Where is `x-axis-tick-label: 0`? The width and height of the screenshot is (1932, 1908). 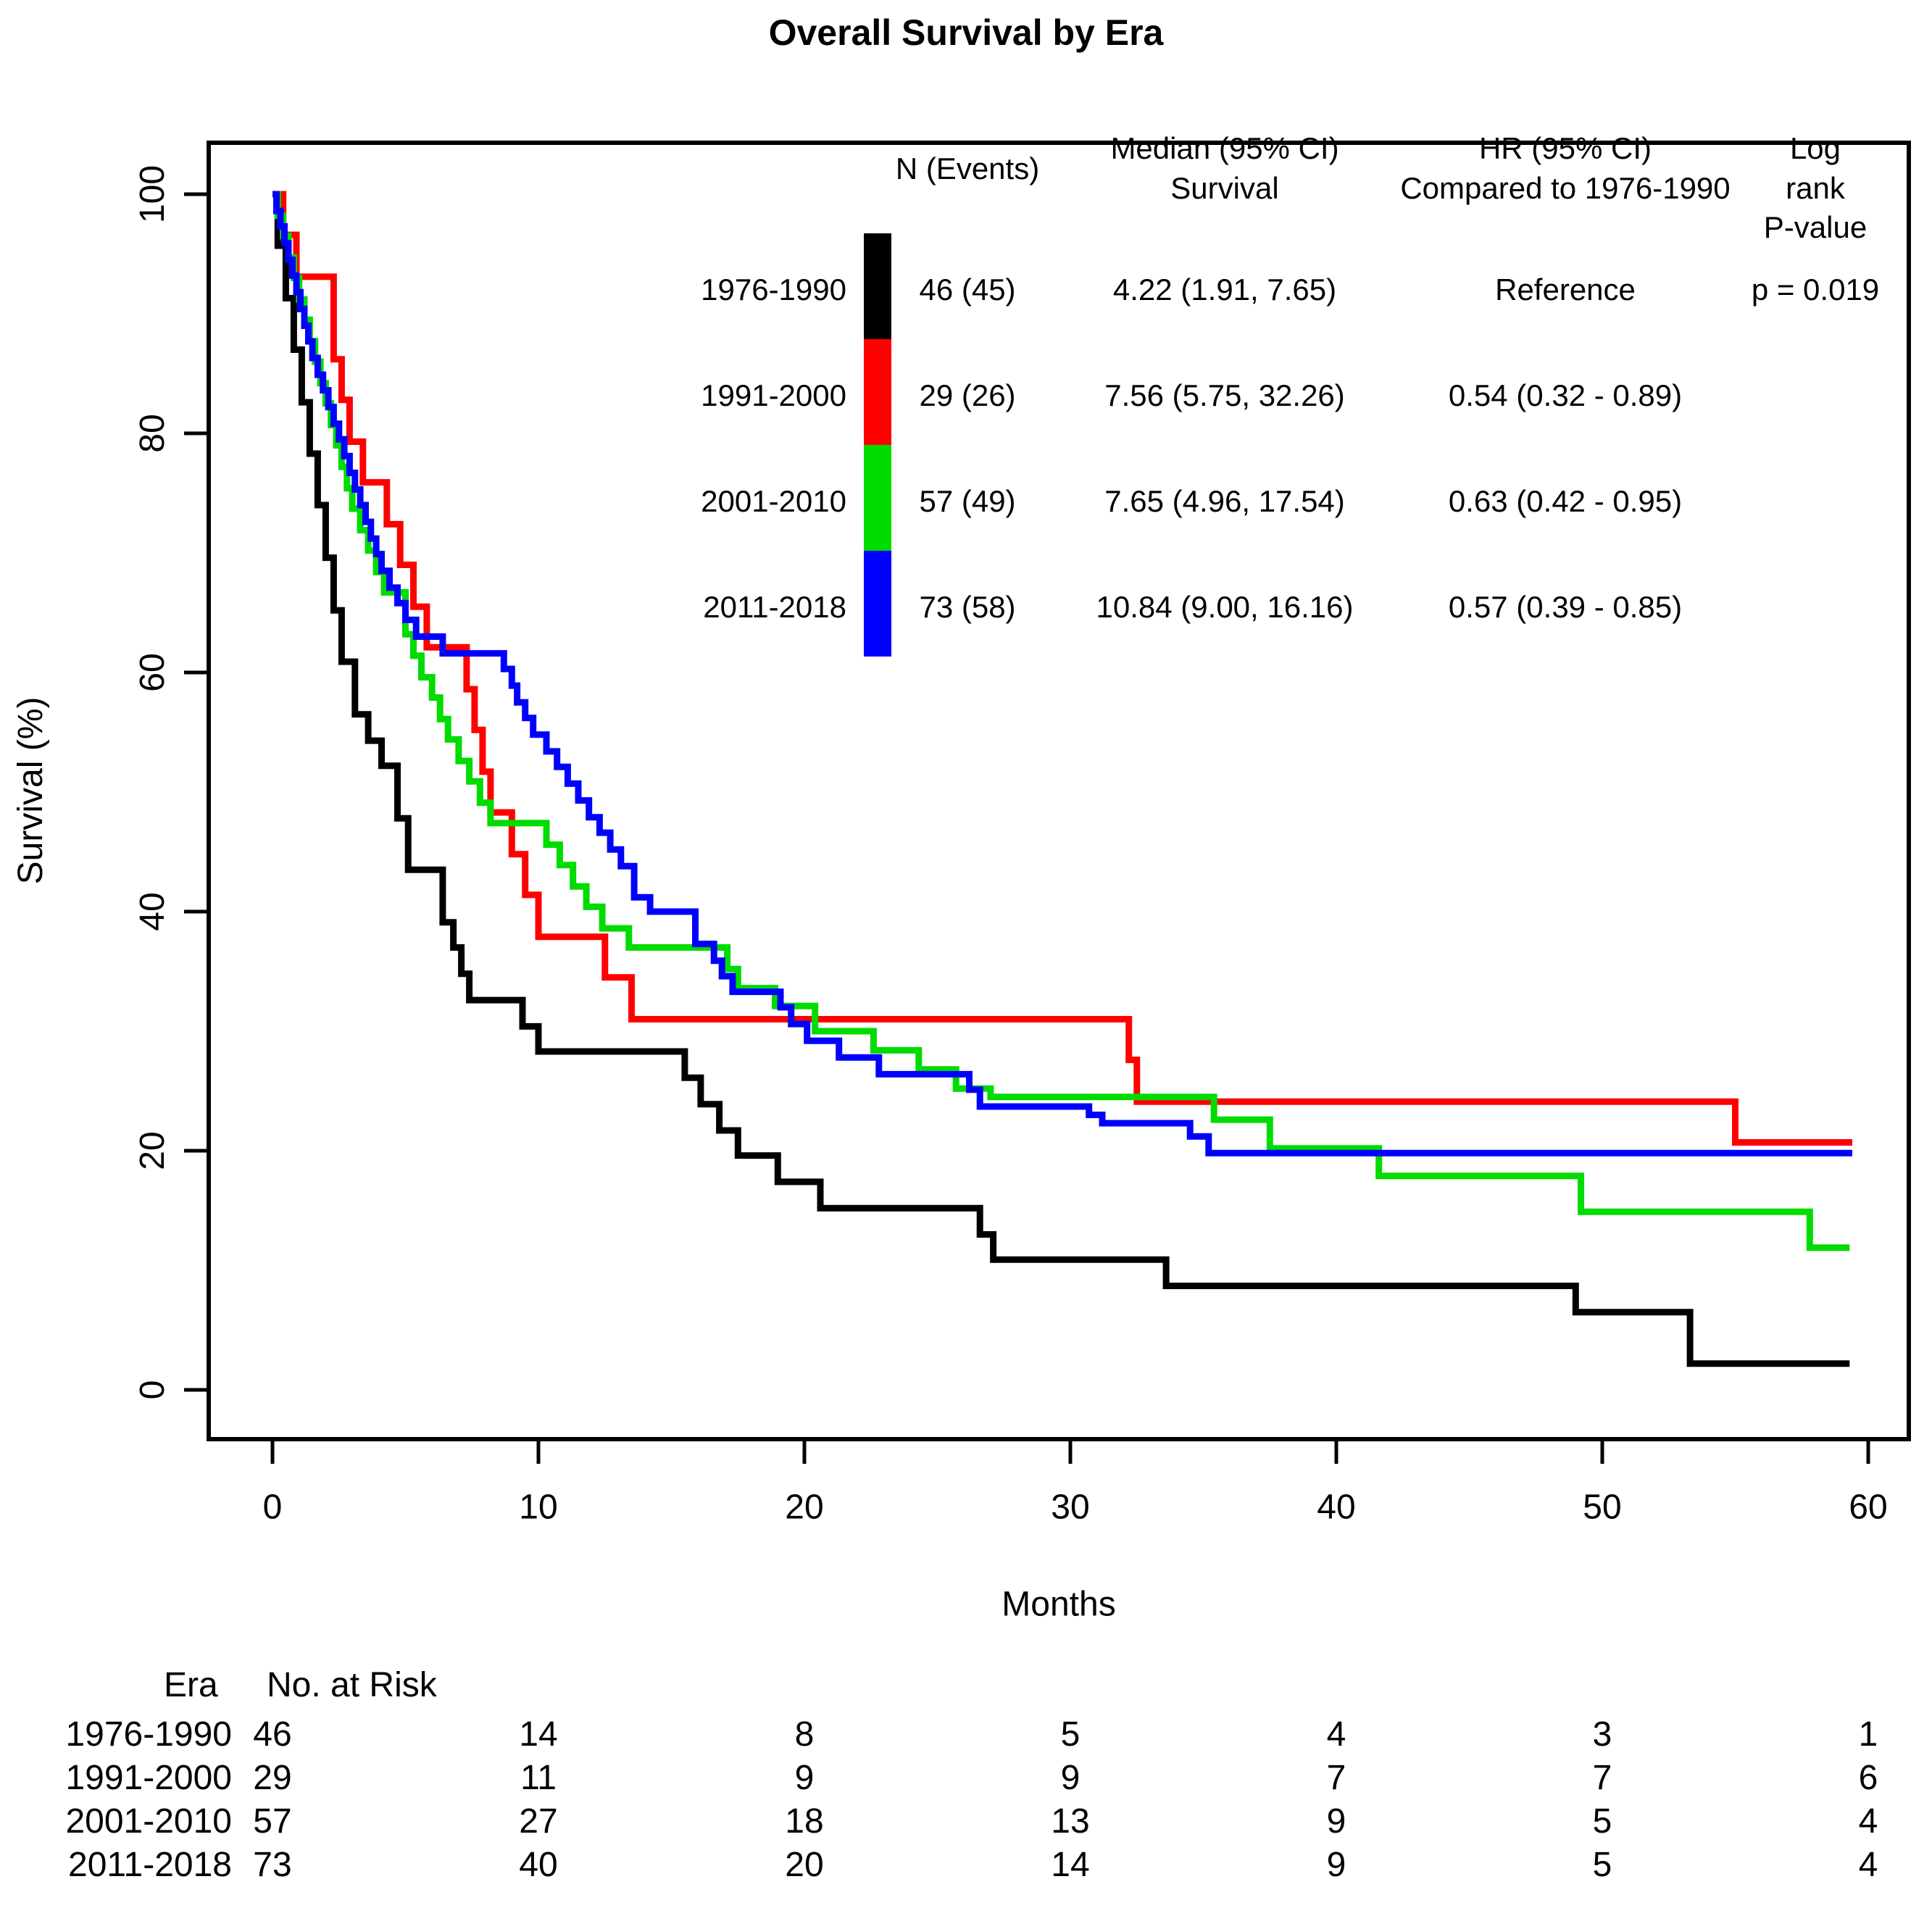 x-axis-tick-label: 0 is located at coordinates (273, 1507).